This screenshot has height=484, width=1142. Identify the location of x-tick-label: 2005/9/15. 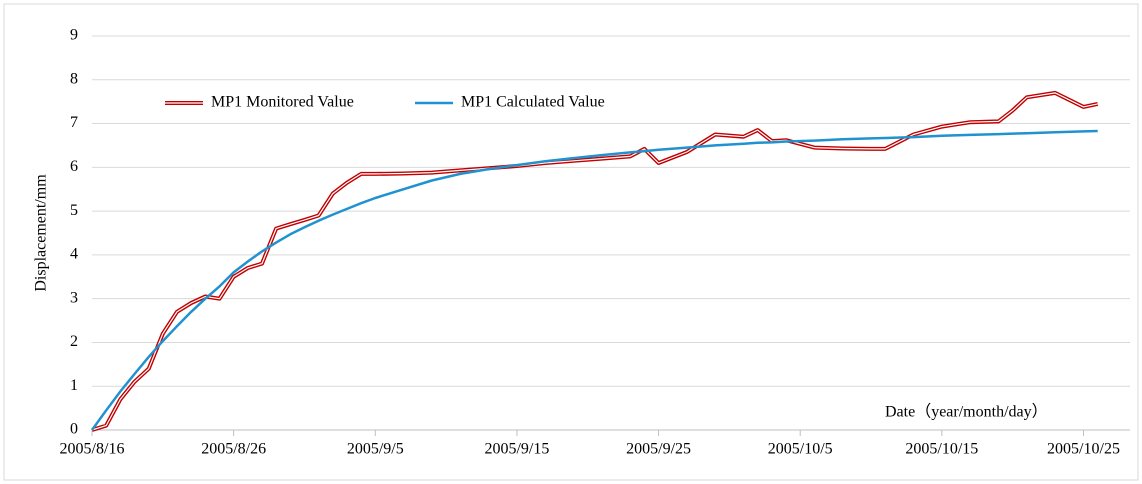
(516, 449).